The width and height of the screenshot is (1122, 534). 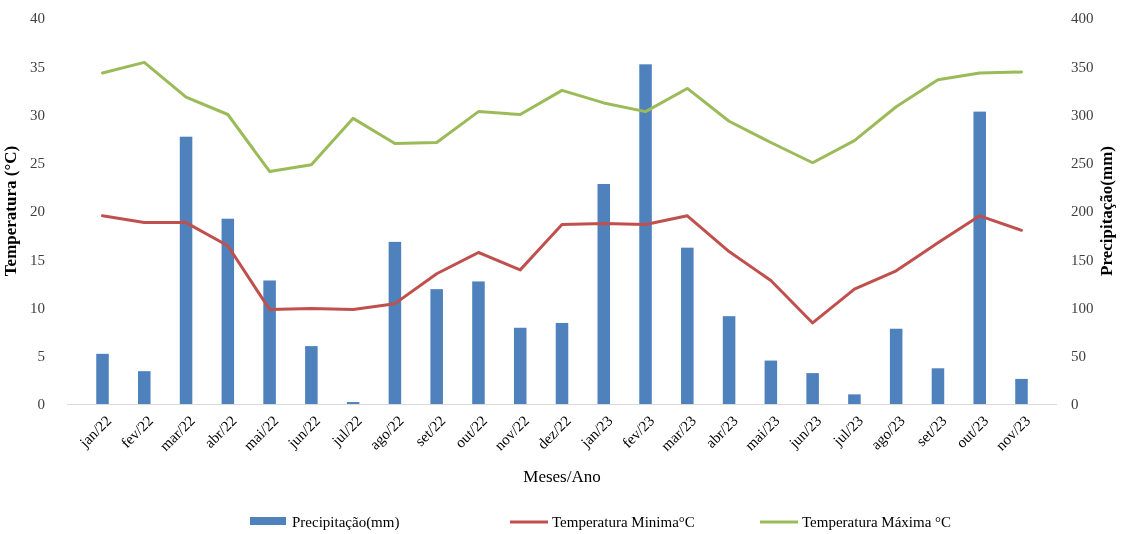 What do you see at coordinates (623, 522) in the screenshot?
I see `legend-label: Temperatura Minima°C` at bounding box center [623, 522].